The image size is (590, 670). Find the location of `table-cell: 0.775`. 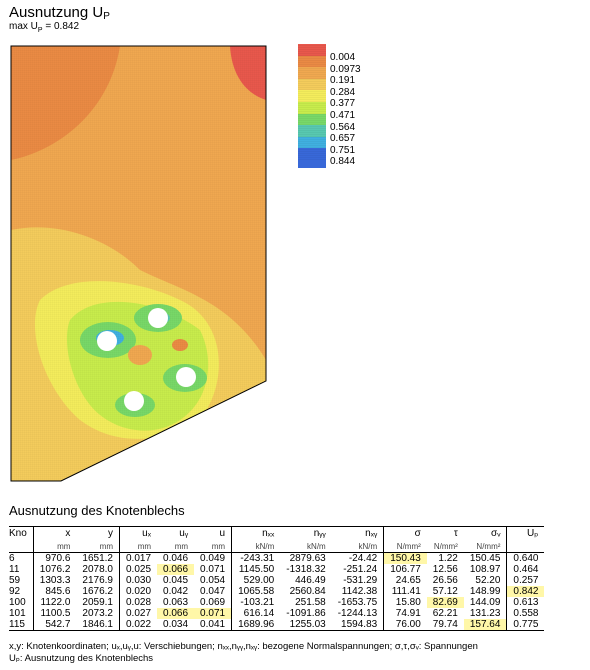

table-cell: 0.775 is located at coordinates (525, 625).